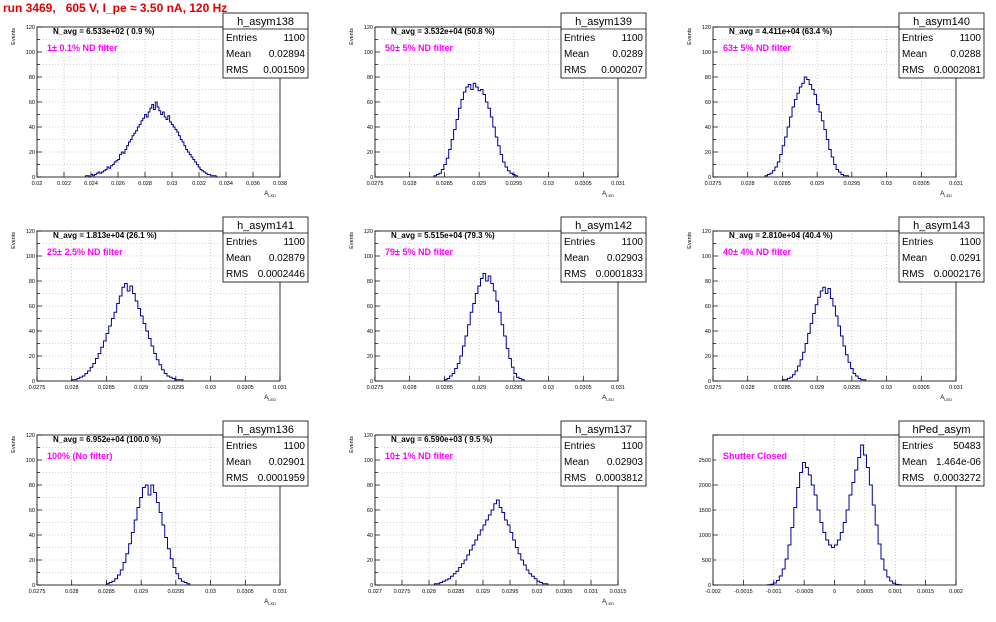  What do you see at coordinates (603, 226) in the screenshot?
I see `stats-box-title: h_asym142` at bounding box center [603, 226].